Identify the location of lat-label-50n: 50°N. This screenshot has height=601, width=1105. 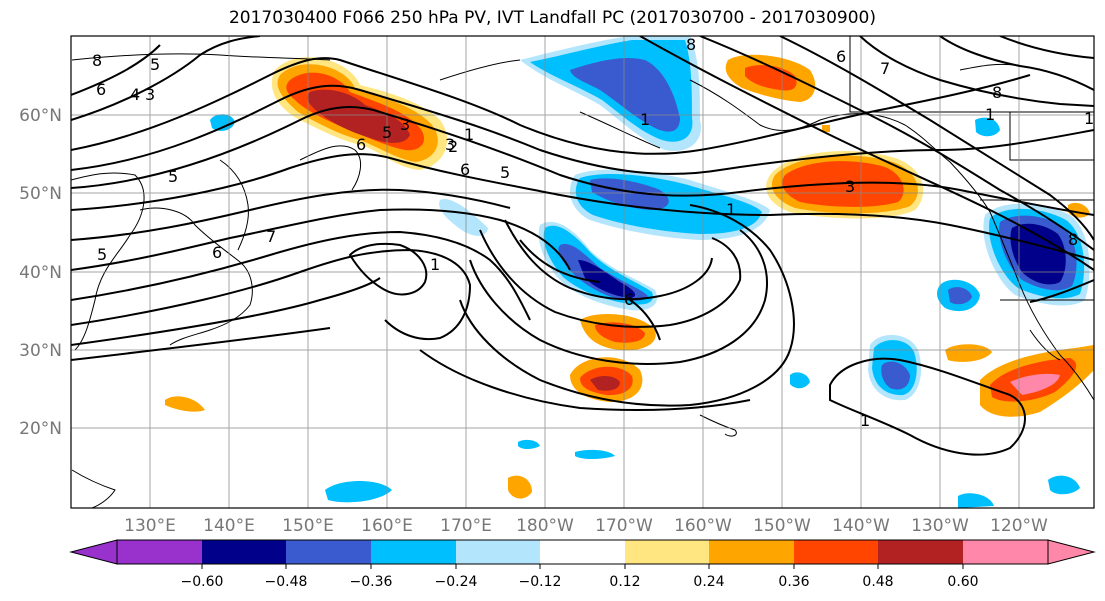
(40, 194).